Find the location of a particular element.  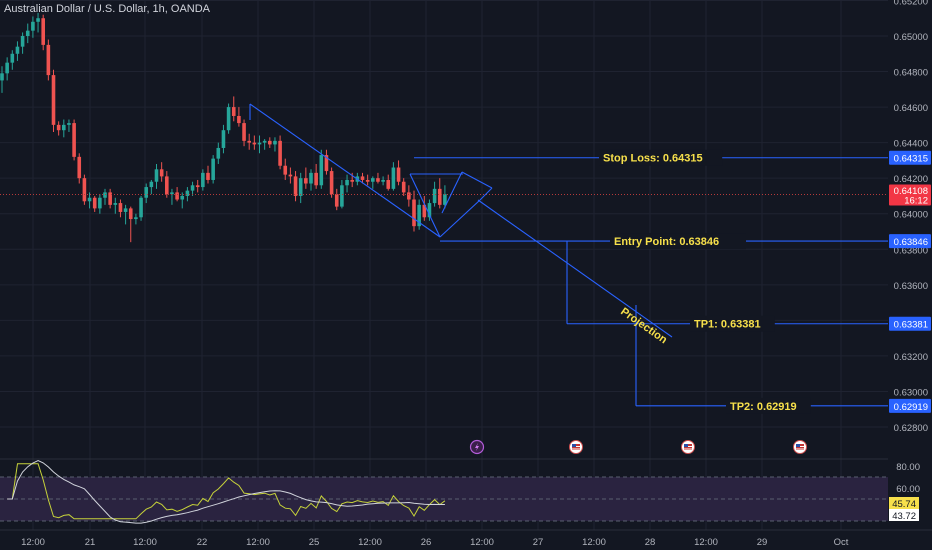

tp1-price-tag-bg is located at coordinates (910, 323).